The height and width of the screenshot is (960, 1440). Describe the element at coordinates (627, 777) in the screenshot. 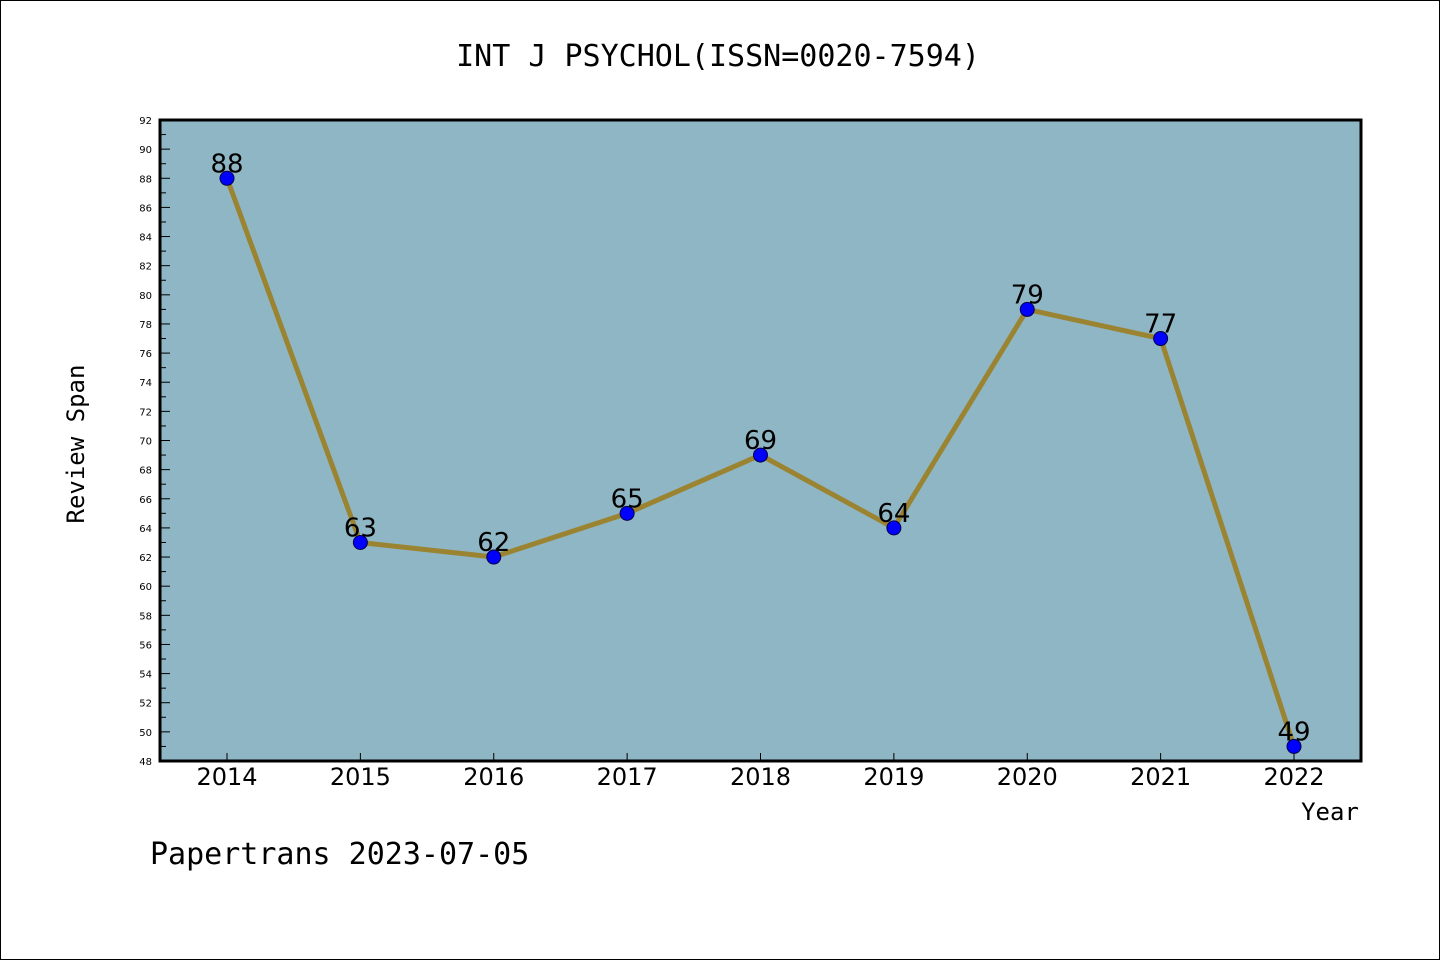

I see `x-tick-label: 2017` at that location.